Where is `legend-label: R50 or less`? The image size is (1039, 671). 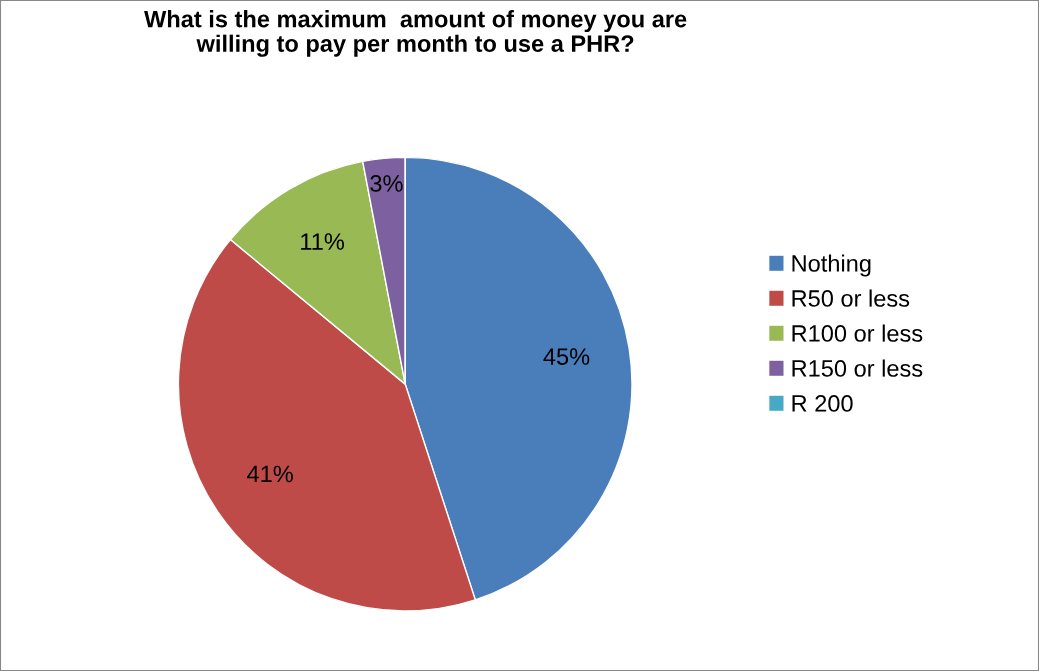
legend-label: R50 or less is located at coordinates (851, 298).